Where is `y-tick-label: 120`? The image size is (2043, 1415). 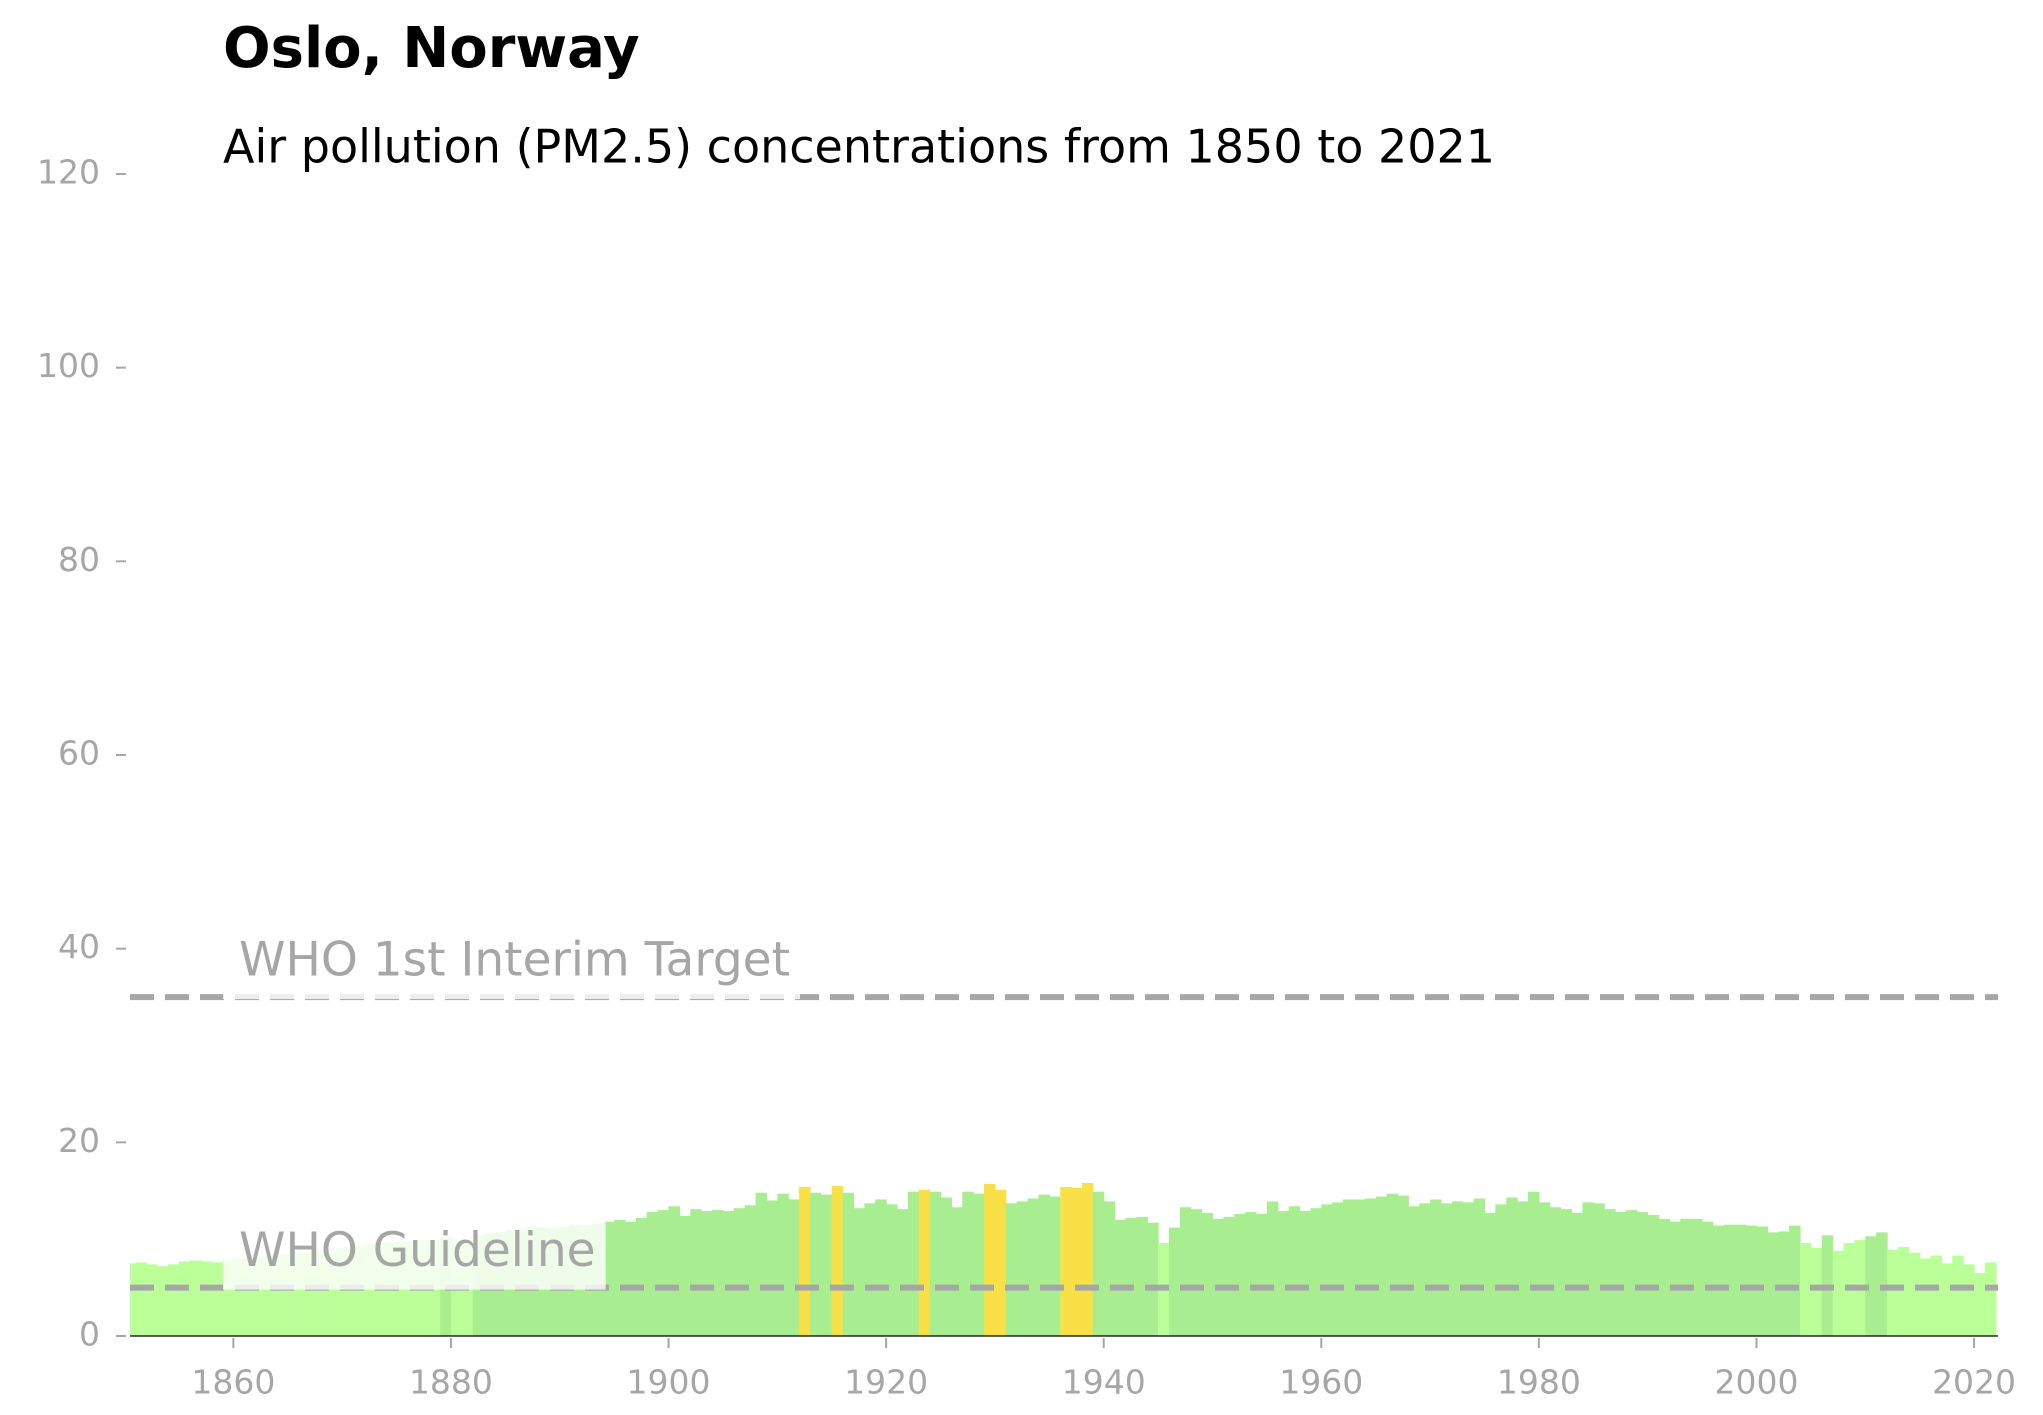
y-tick-label: 120 is located at coordinates (68, 172).